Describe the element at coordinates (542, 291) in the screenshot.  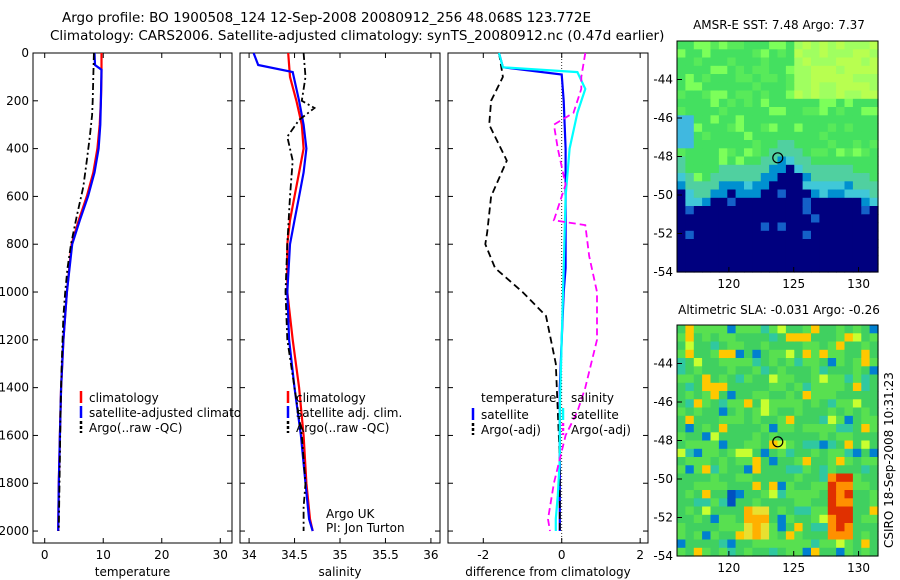
I see `difference-series-salinity-satellite` at that location.